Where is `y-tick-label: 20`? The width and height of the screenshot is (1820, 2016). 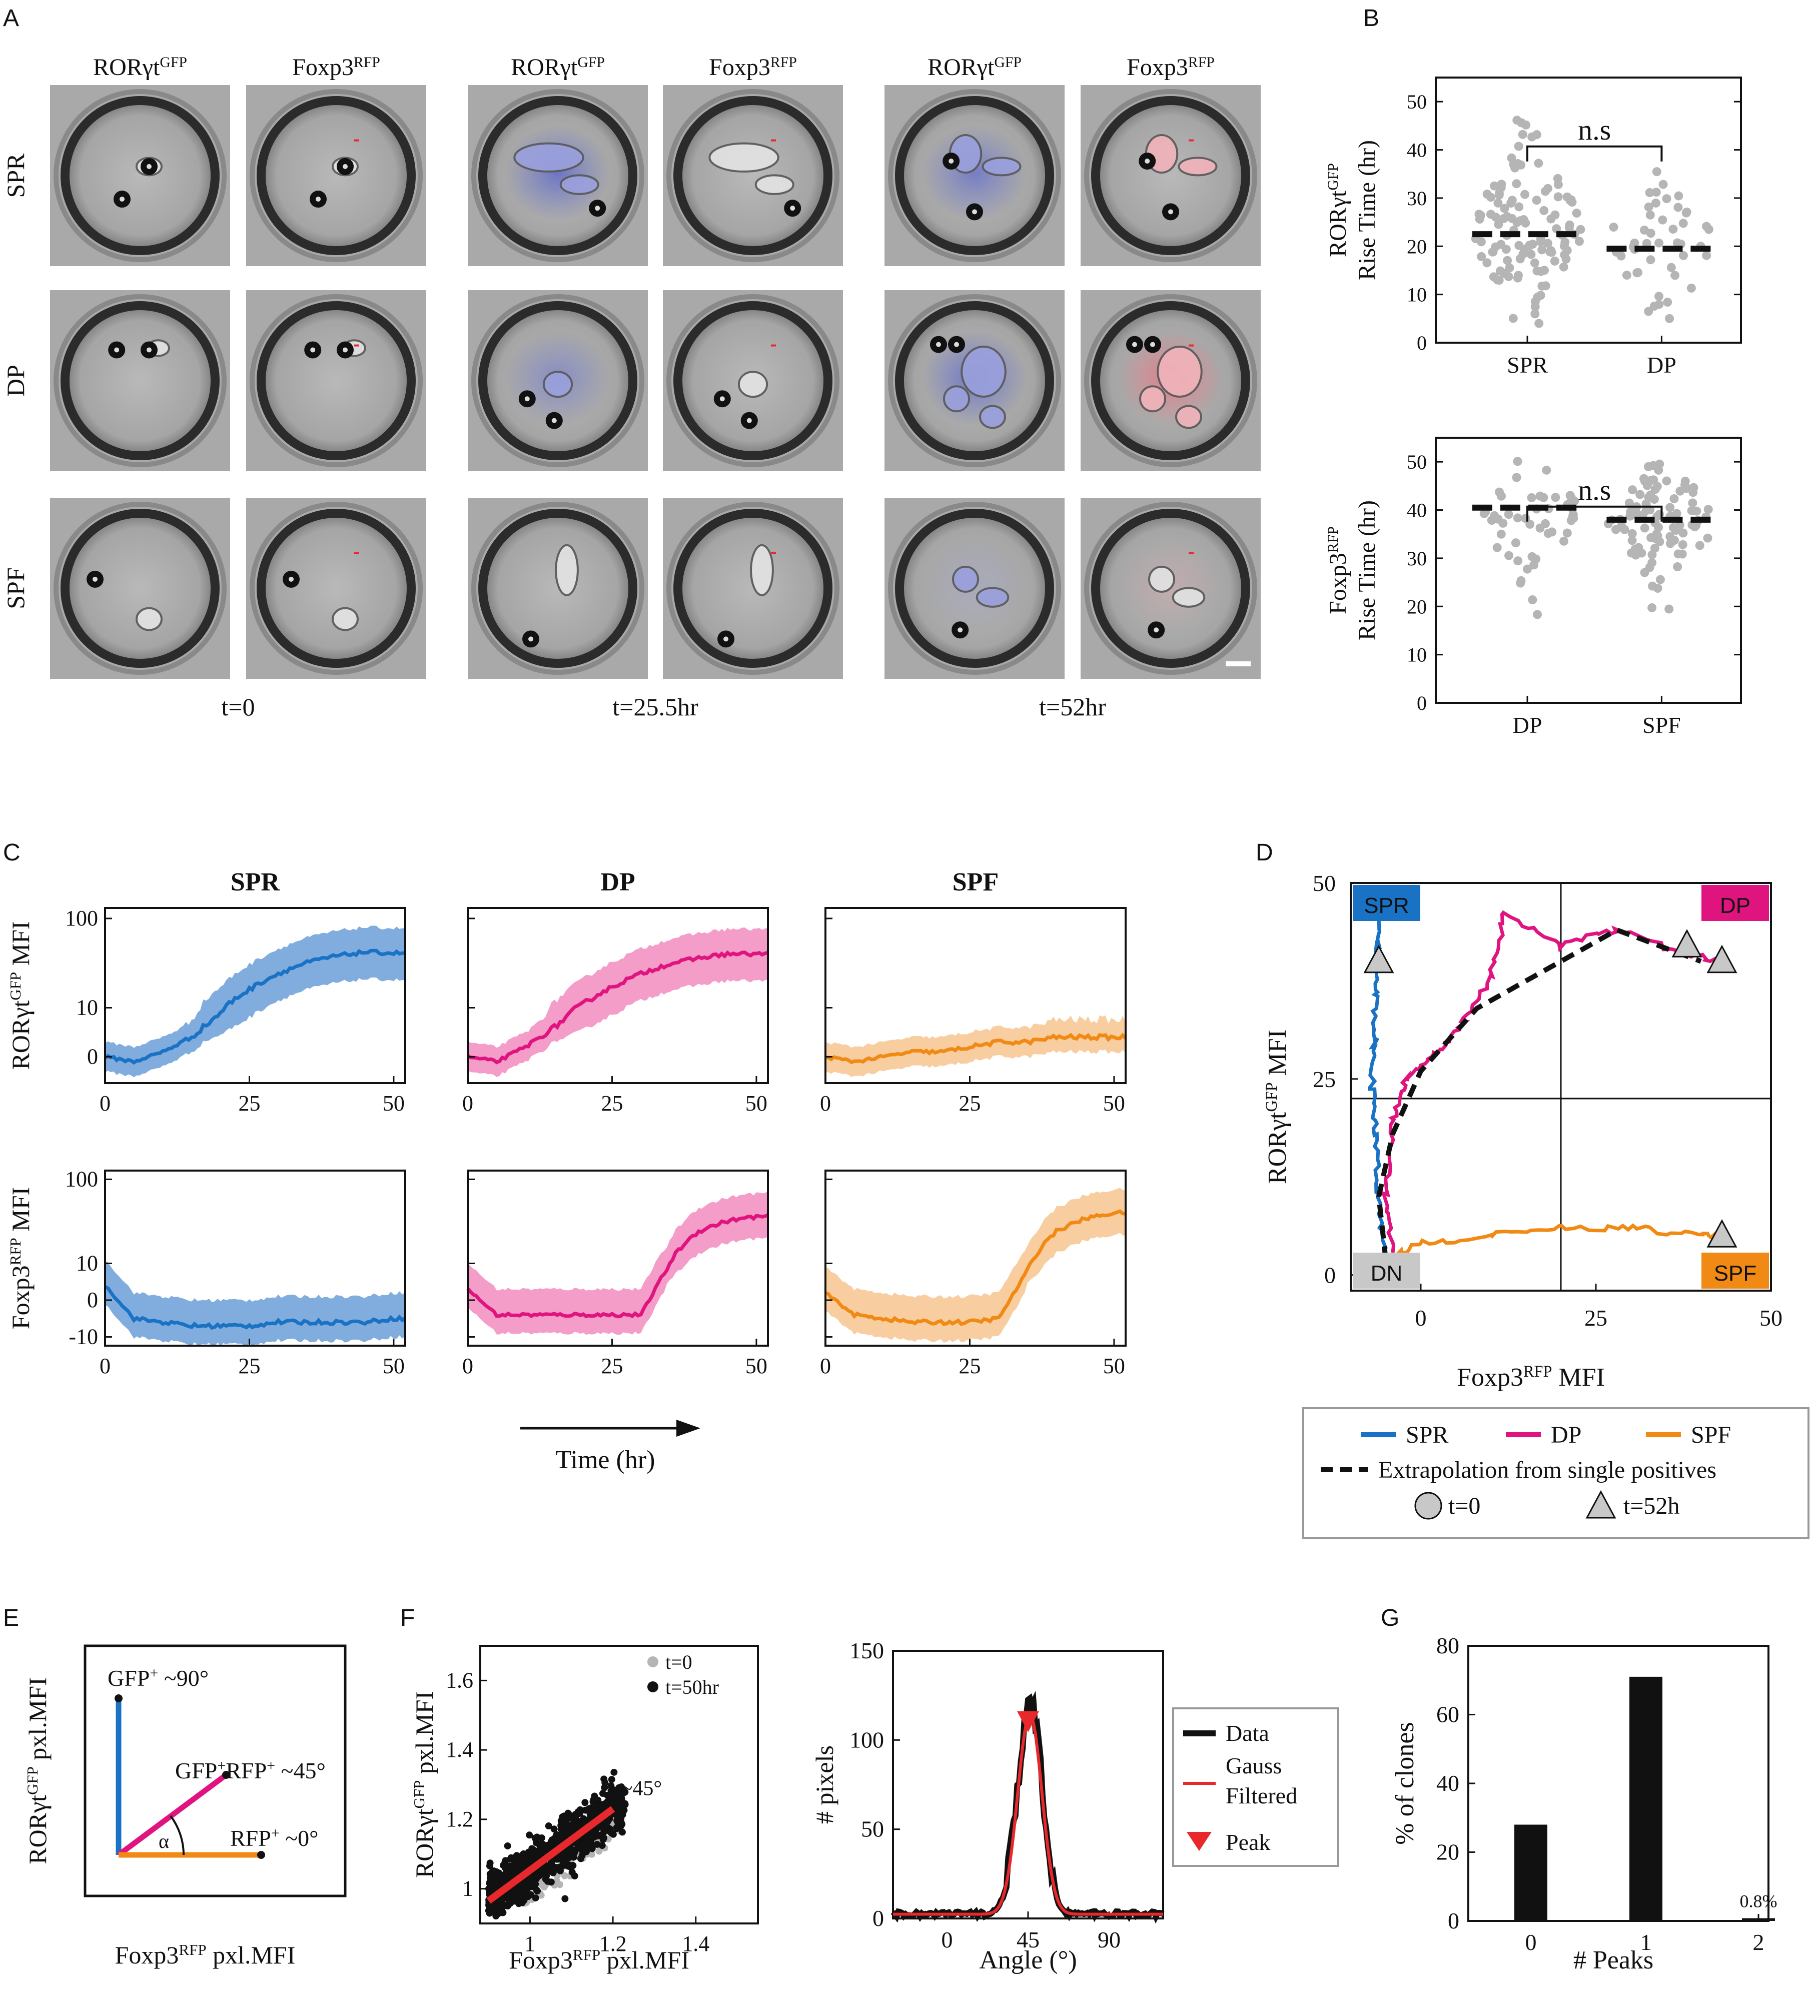
y-tick-label: 20 is located at coordinates (1447, 1852).